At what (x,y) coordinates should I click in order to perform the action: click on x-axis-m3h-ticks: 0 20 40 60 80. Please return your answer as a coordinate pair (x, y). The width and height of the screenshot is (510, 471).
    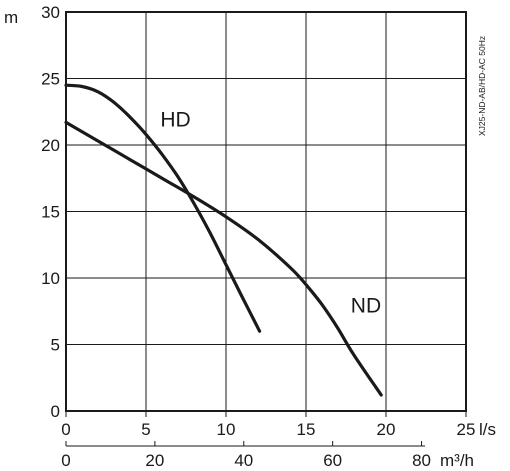
    Looking at the image, I should click on (246, 455).